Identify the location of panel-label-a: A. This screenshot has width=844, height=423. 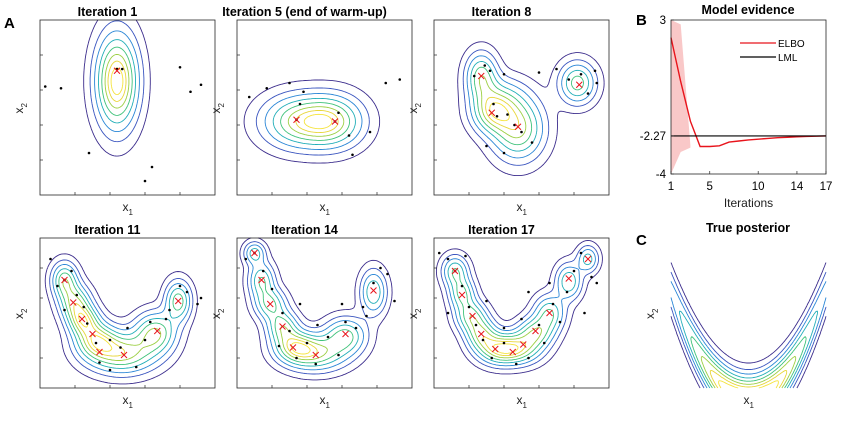
(9, 23).